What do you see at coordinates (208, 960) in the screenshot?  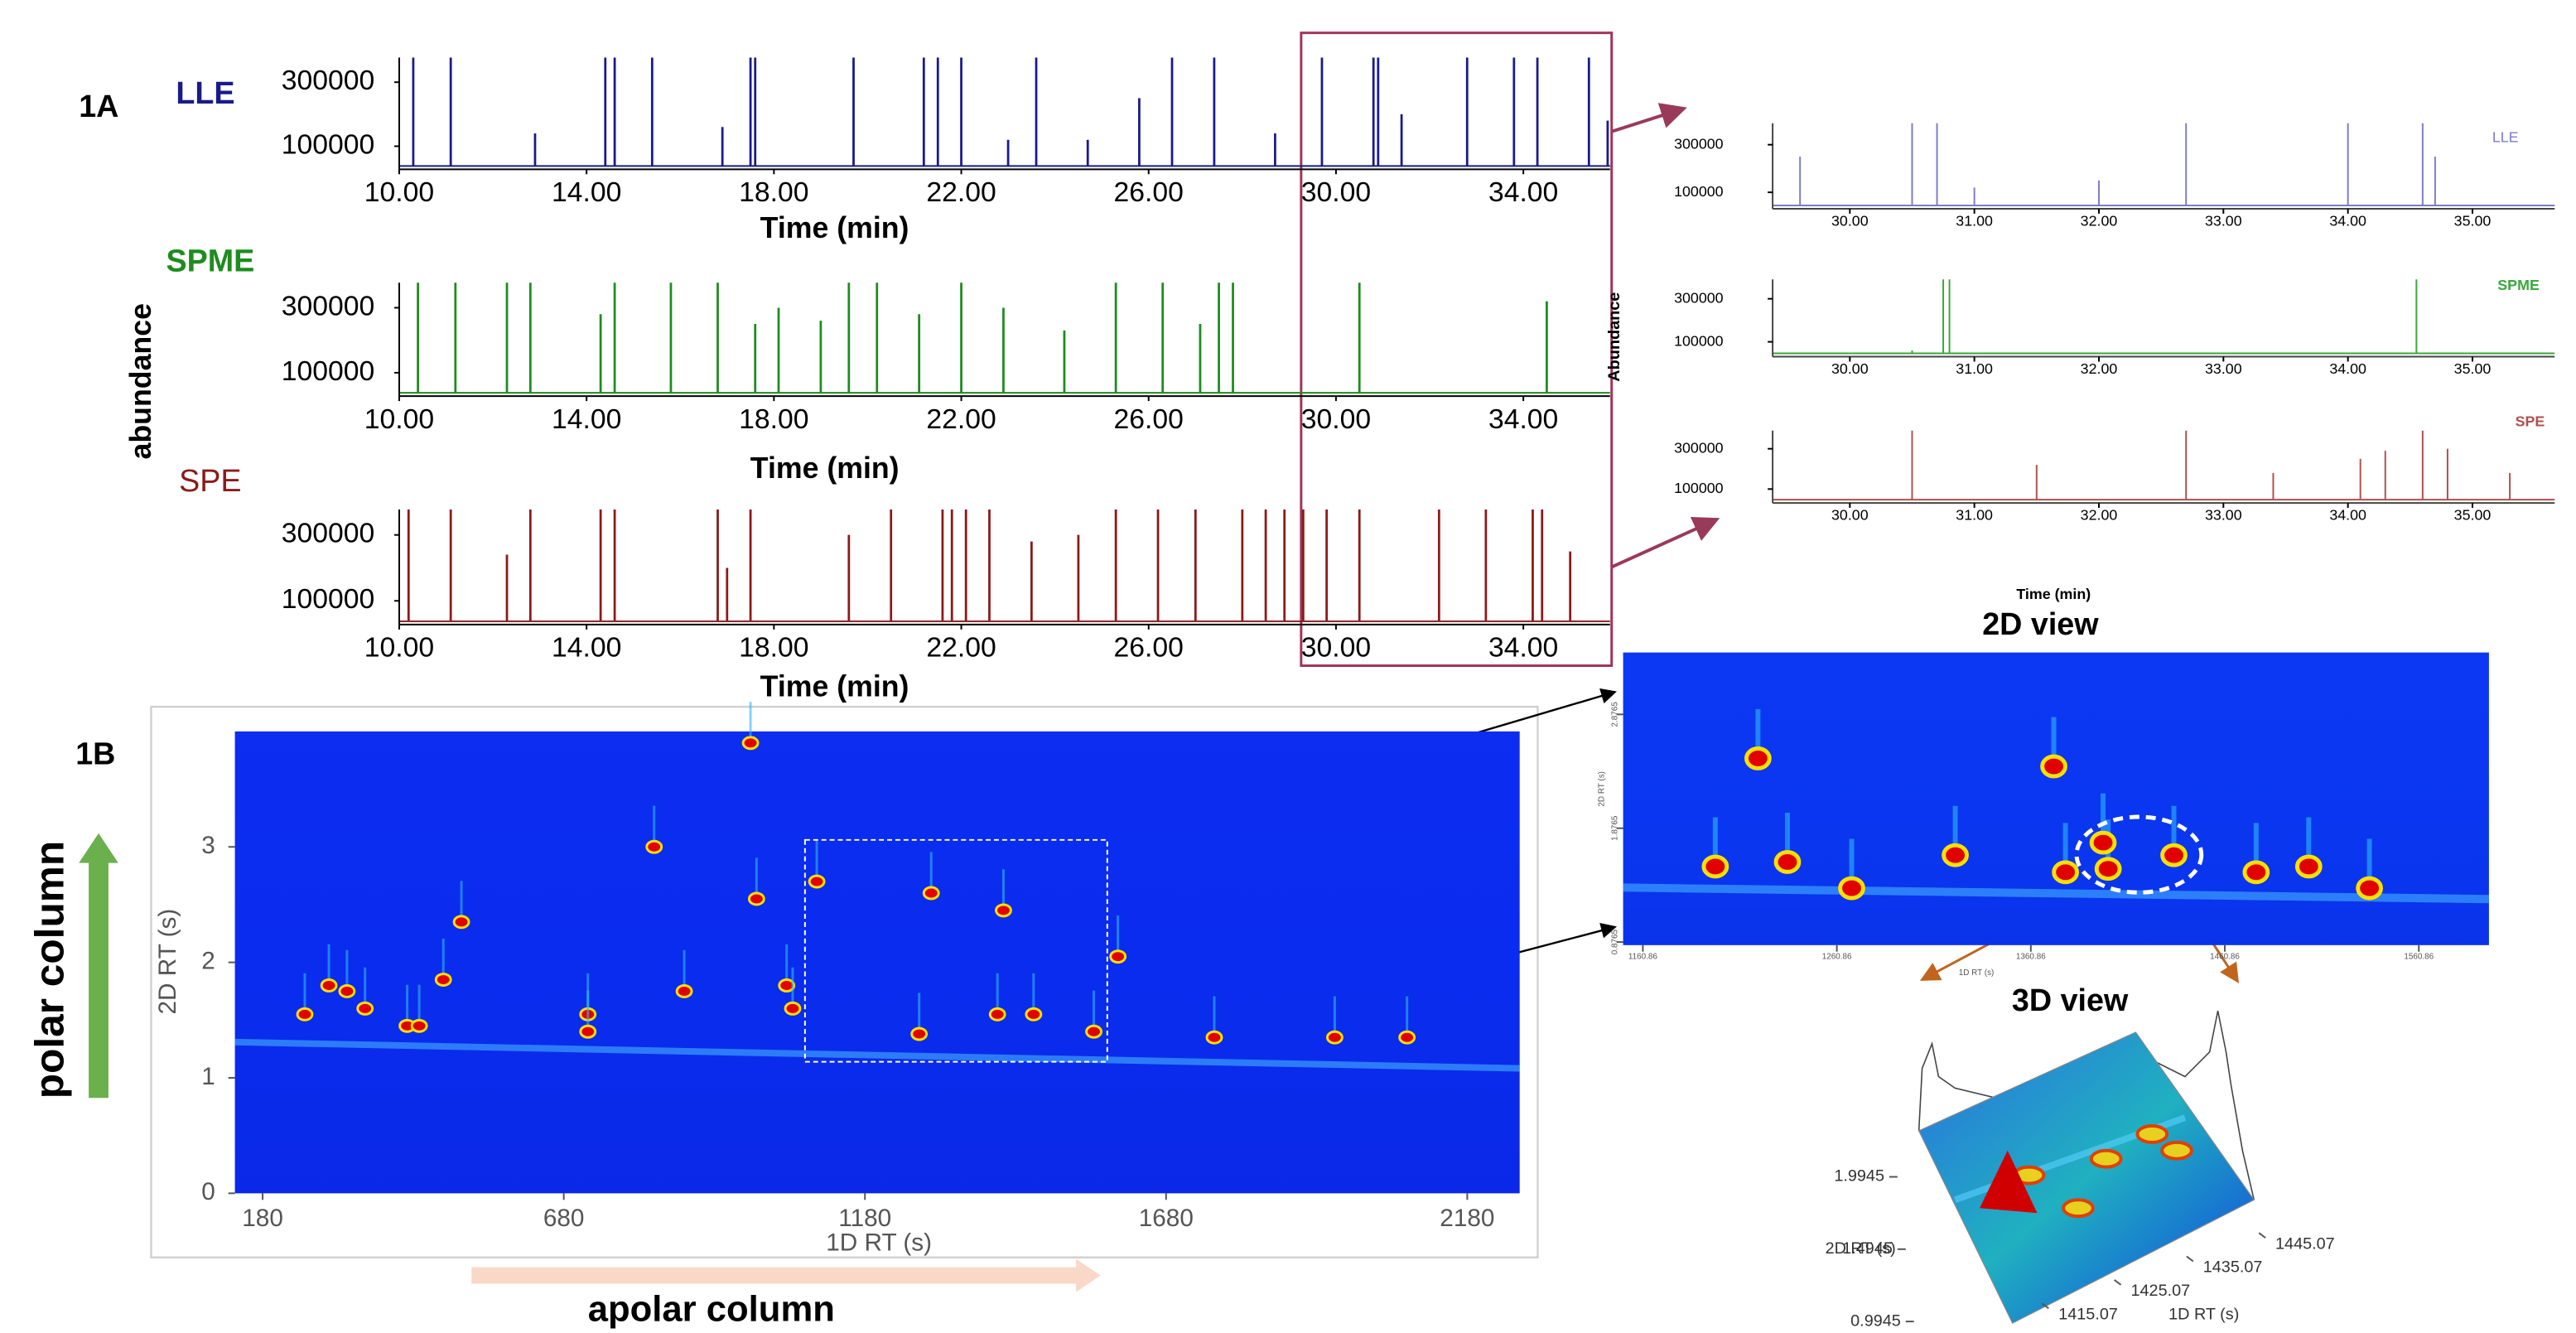 I see `y-tick-label: 2` at bounding box center [208, 960].